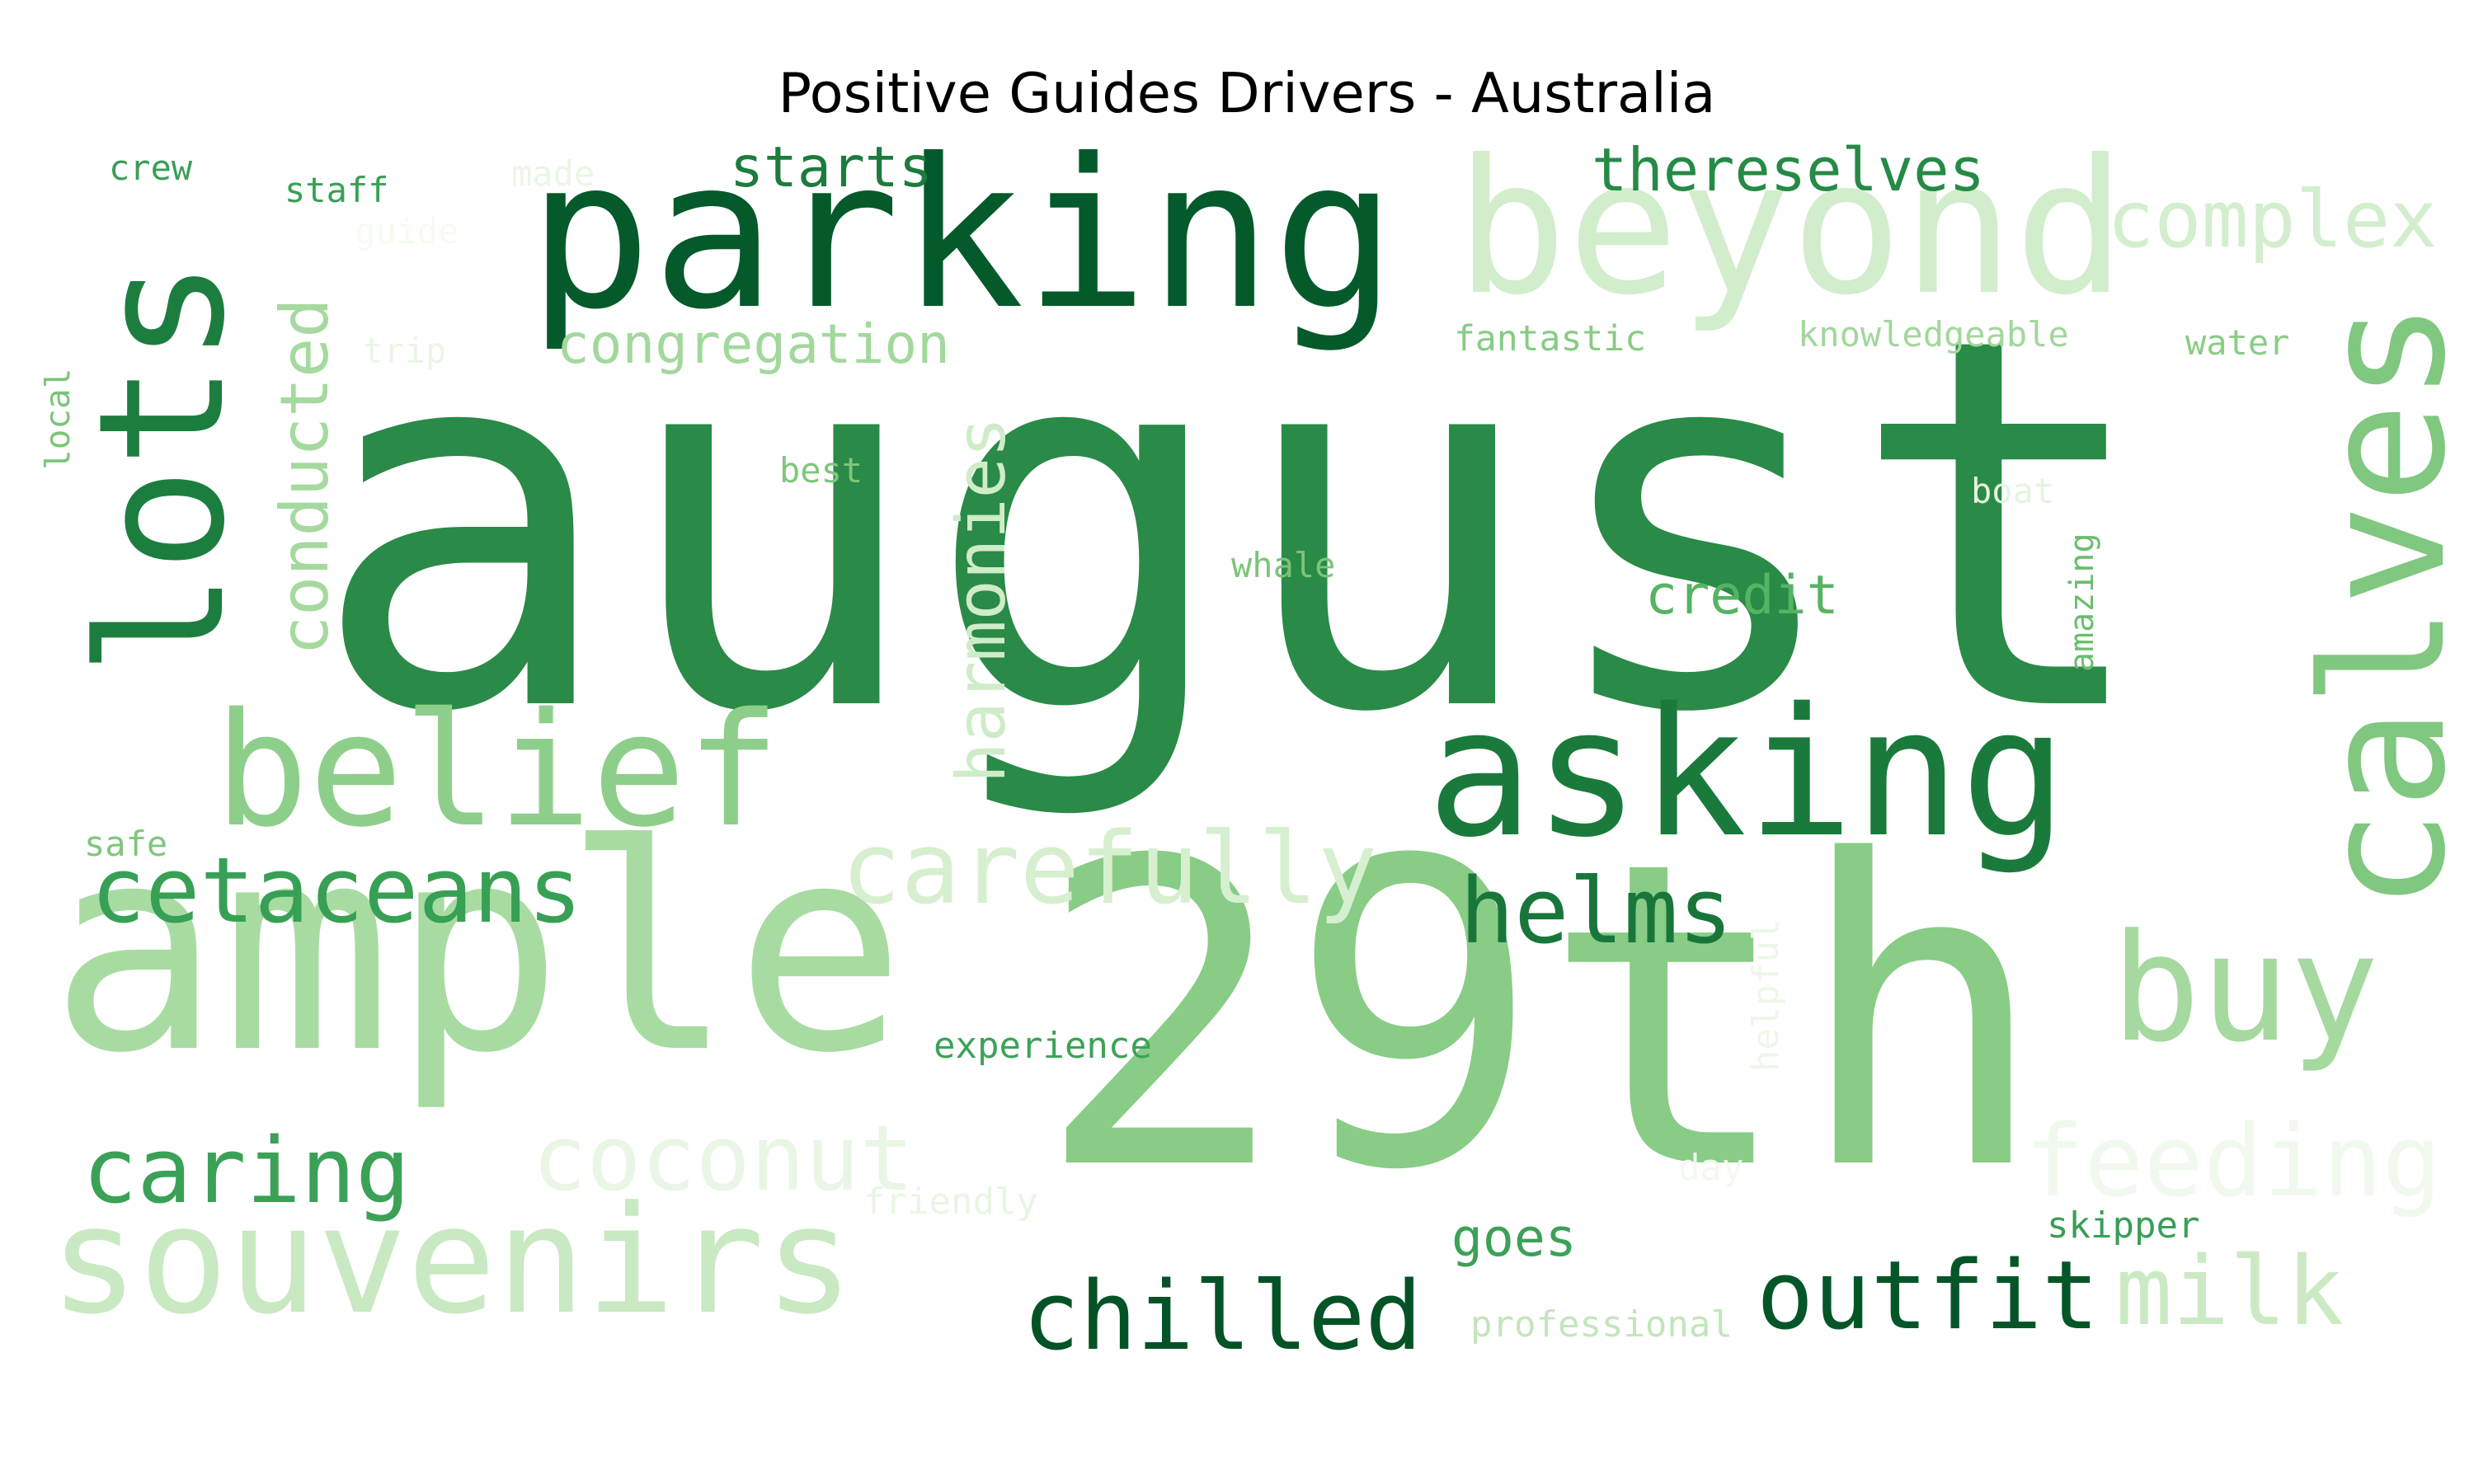 This screenshot has height=1484, width=2474. I want to click on word-congregation: congregation, so click(753, 344).